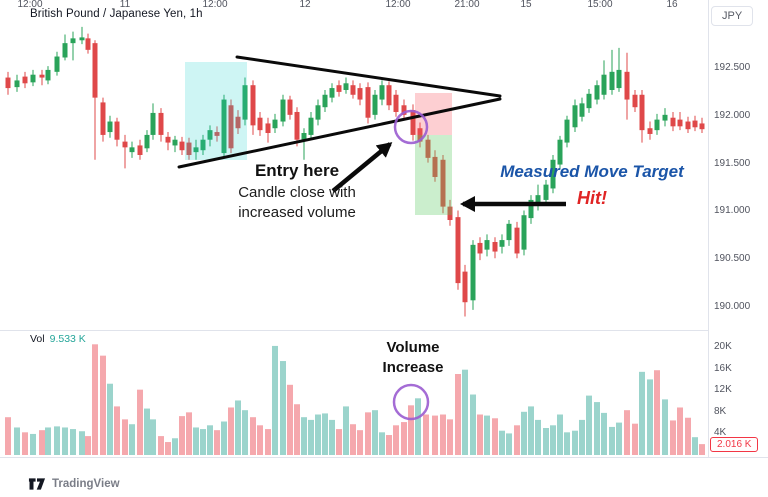  Describe the element at coordinates (362, 167) in the screenshot. I see `entry-arrow` at that location.